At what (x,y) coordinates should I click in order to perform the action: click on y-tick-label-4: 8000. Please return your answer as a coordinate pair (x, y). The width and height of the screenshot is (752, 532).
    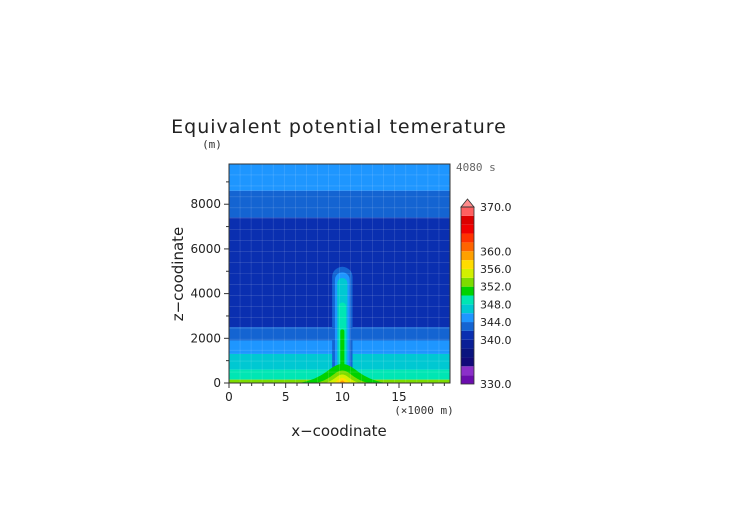
    Looking at the image, I should click on (205, 204).